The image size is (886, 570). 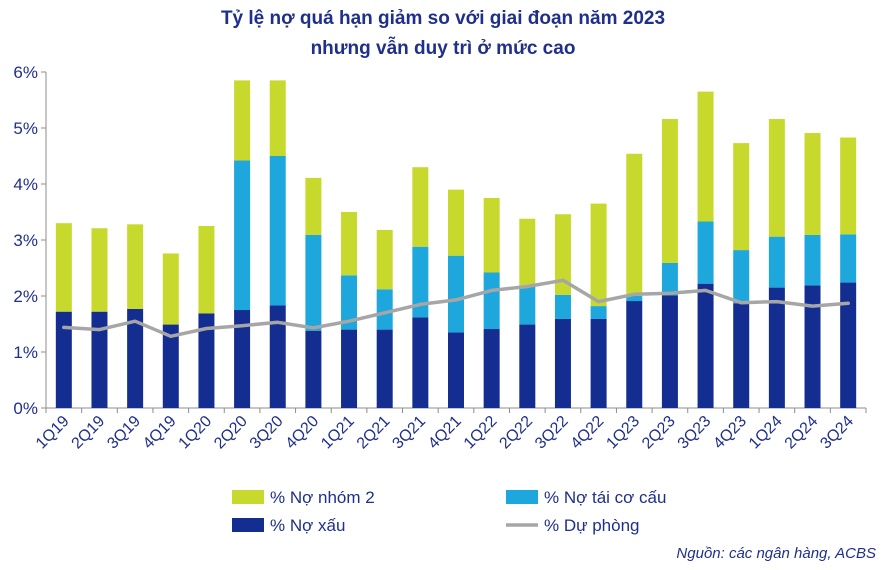 I want to click on y-tick-label: 3%, so click(x=25, y=240).